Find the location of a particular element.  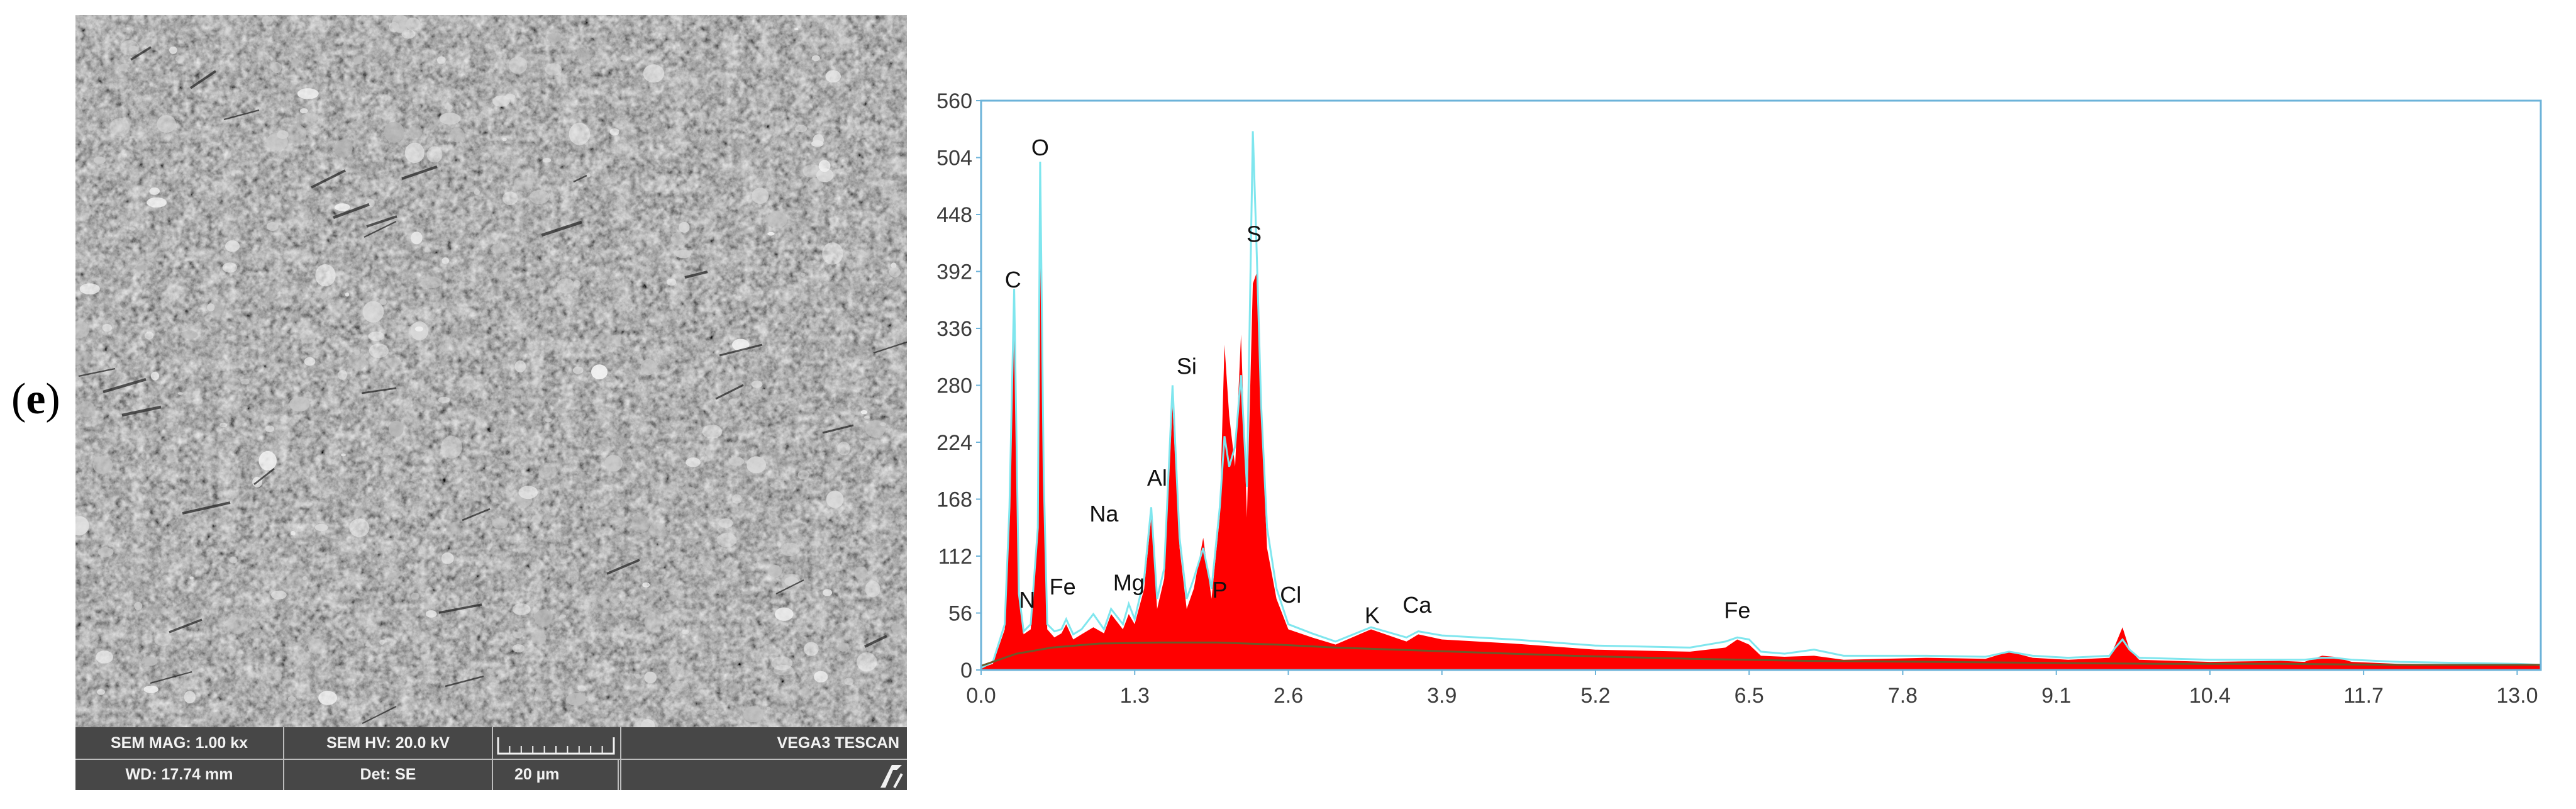

element-label: Ca is located at coordinates (1417, 605).